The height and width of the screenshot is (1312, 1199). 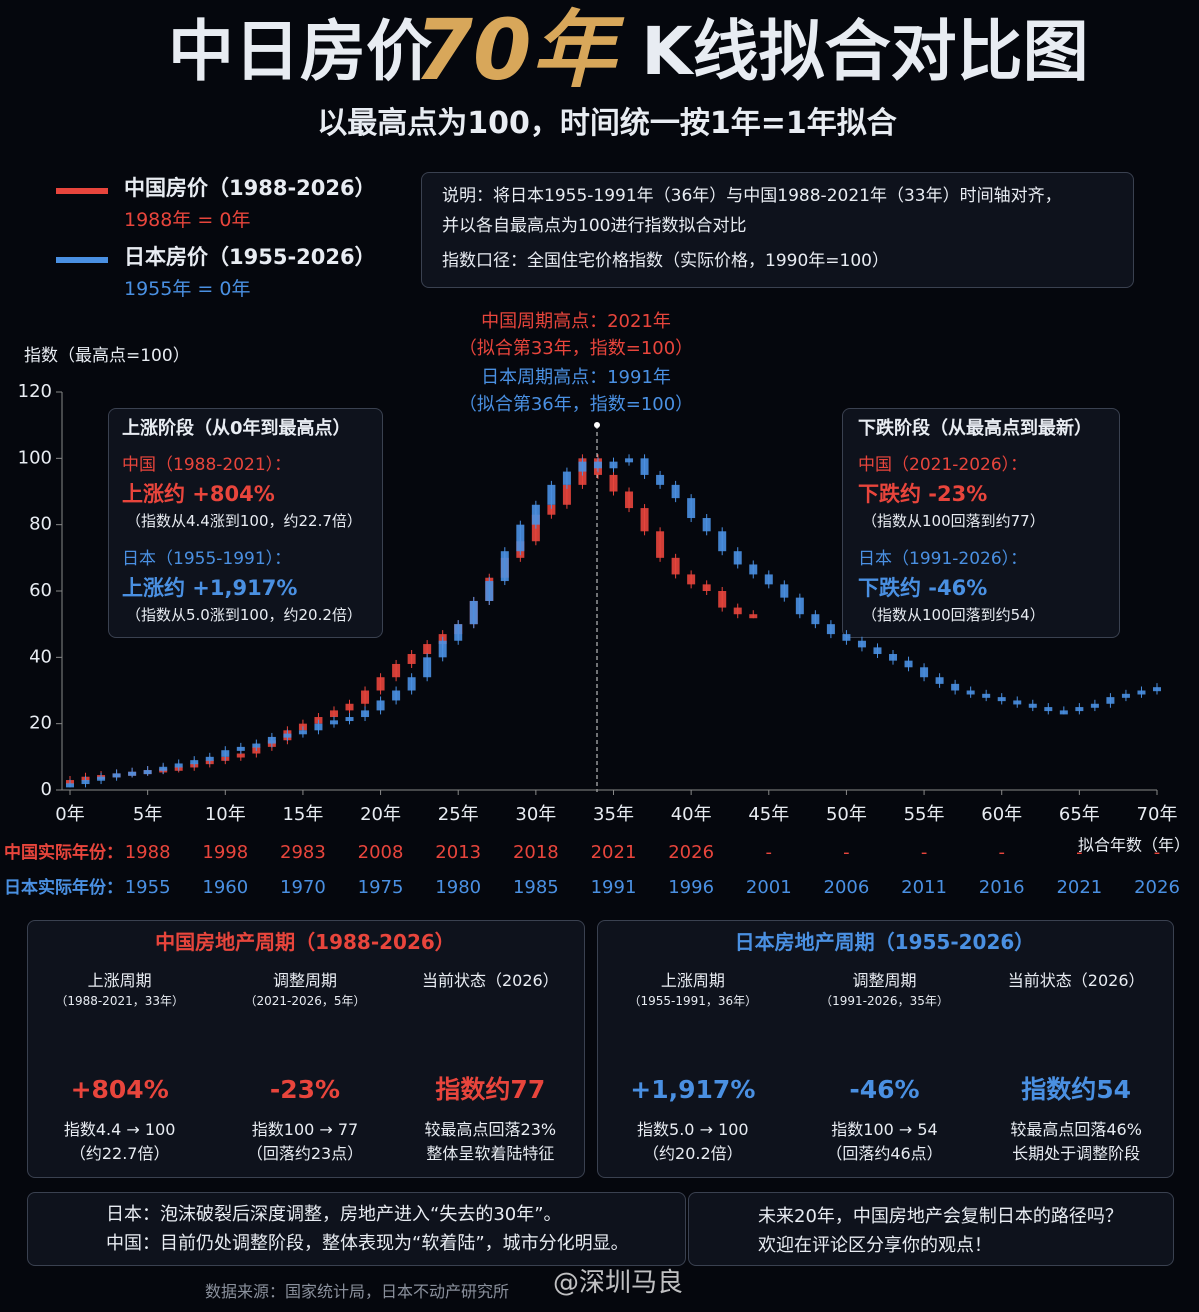 I want to click on panel-line: 指数100 → 77, so click(x=305, y=1129).